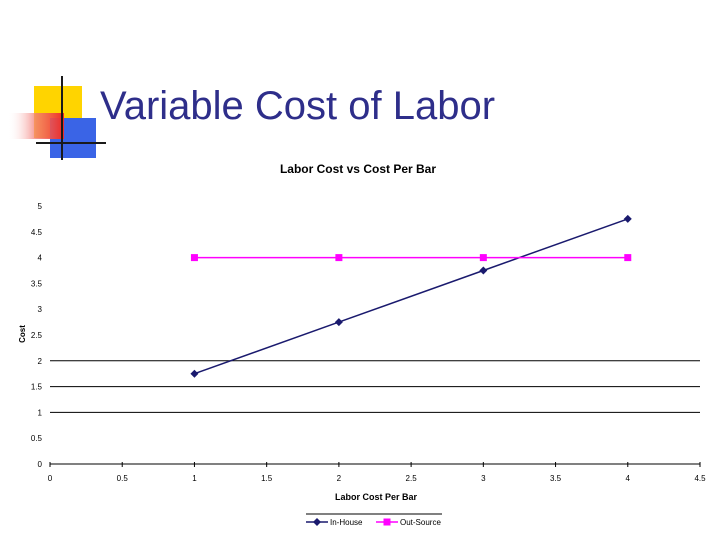  Describe the element at coordinates (298, 106) in the screenshot. I see `slide-title: Variable Cost of Labor` at that location.